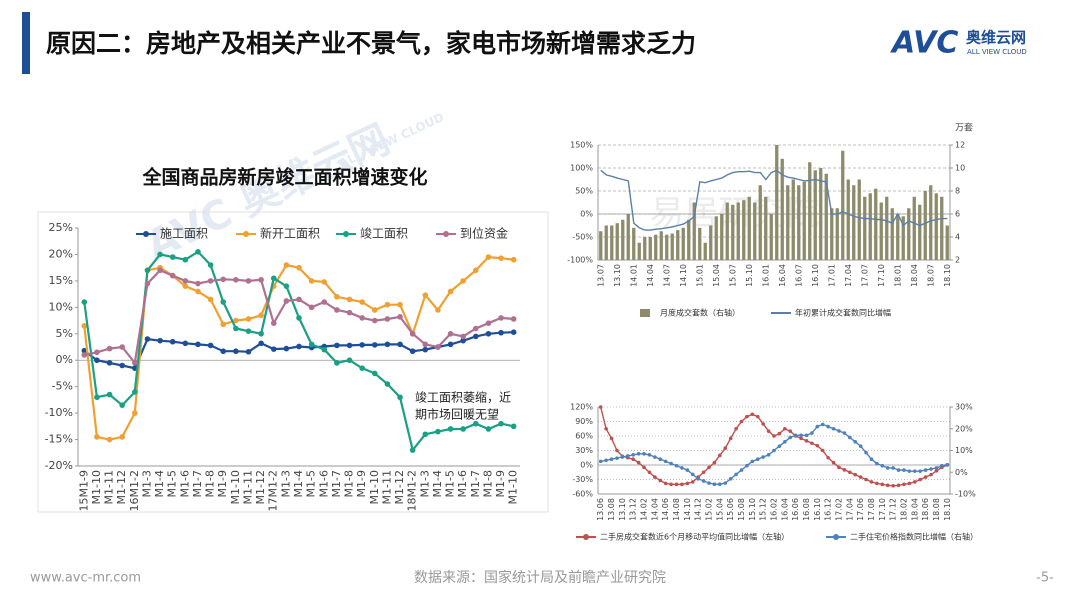 The width and height of the screenshot is (1080, 612). Describe the element at coordinates (961, 472) in the screenshot. I see `y2-tick-label: 0%` at that location.